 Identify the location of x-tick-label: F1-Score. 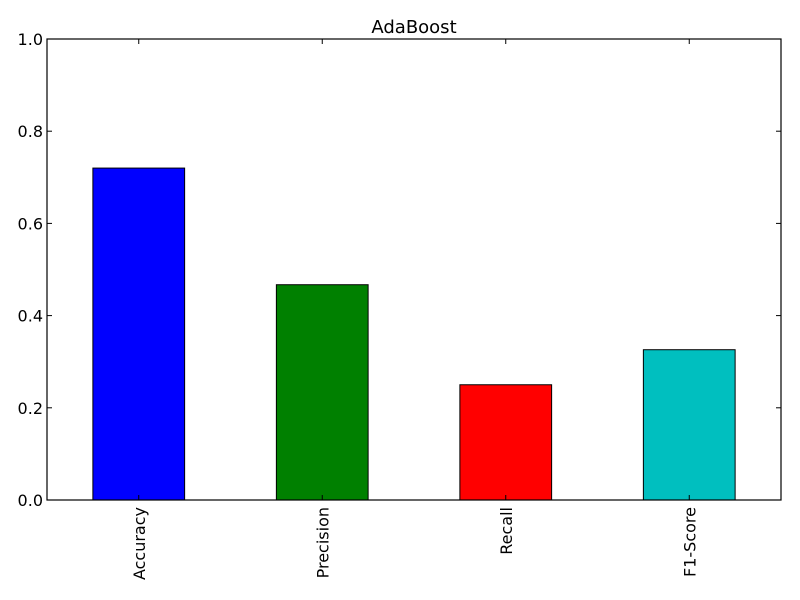
(689, 542).